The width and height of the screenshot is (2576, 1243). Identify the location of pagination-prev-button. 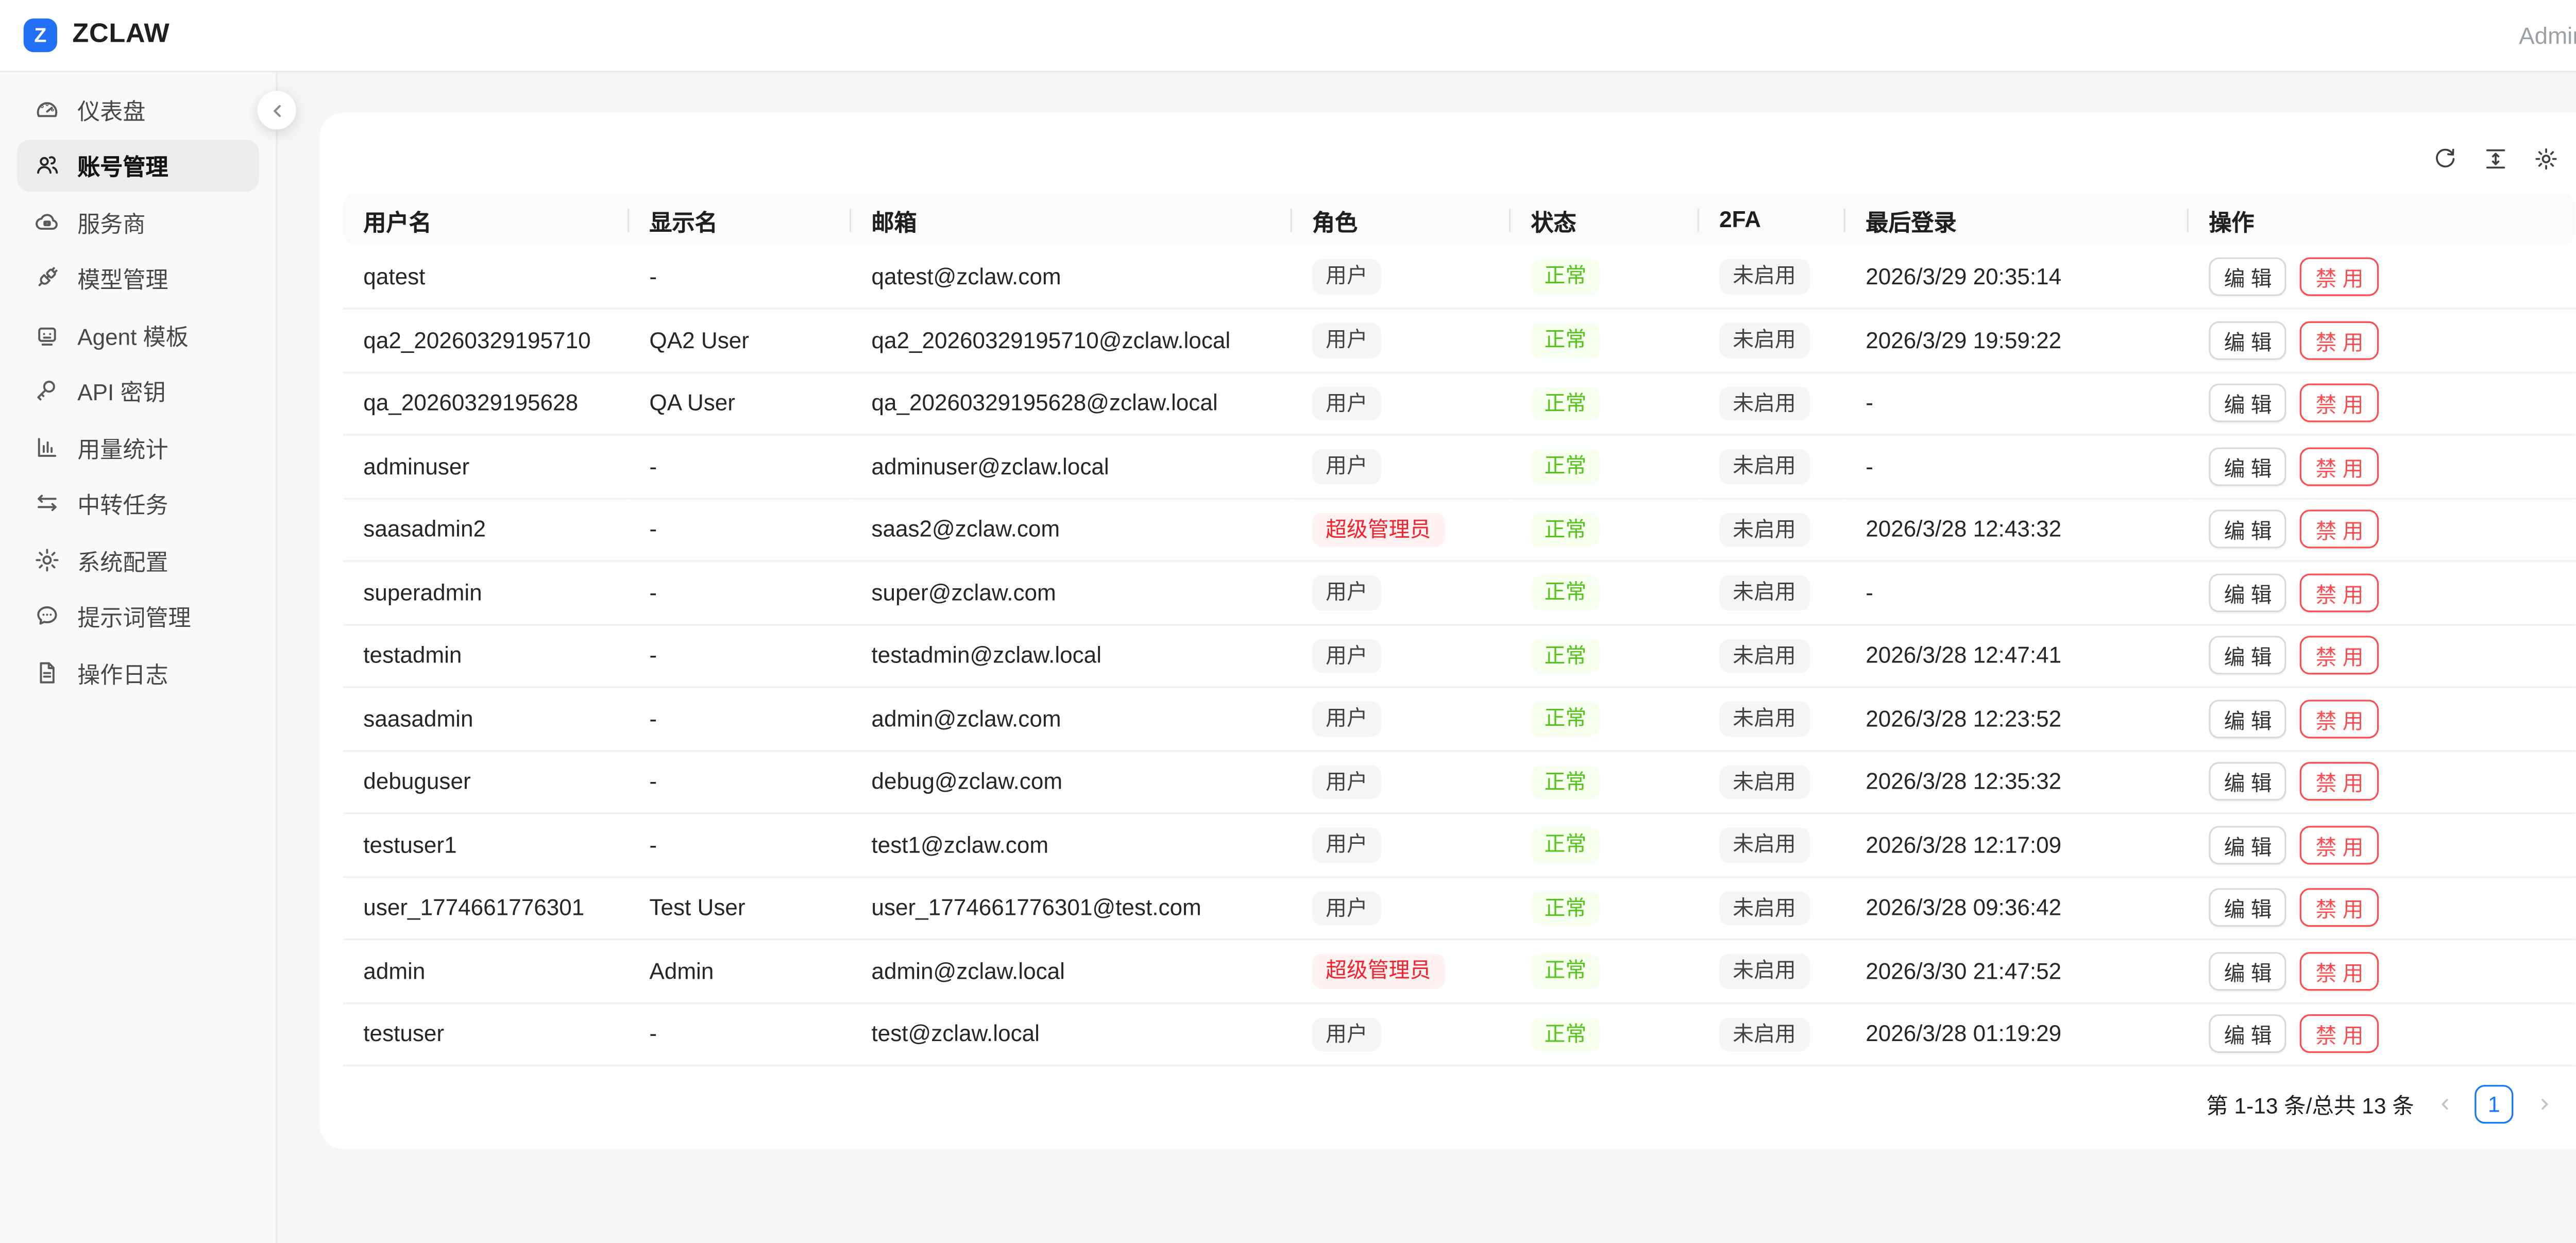
(2444, 1103).